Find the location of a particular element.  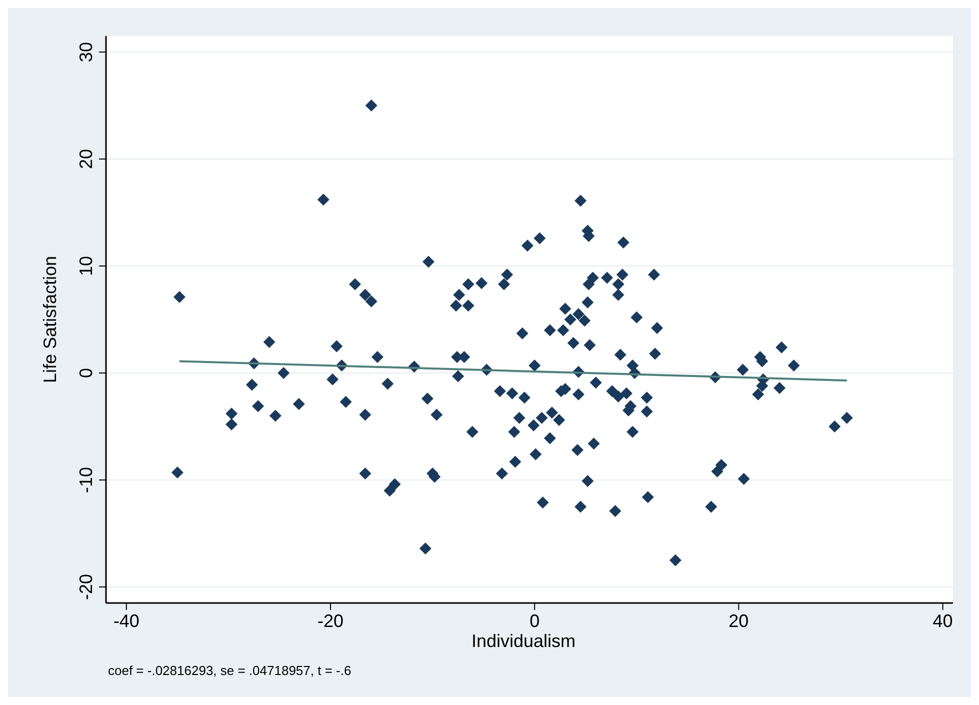

y-tick-label: 20 is located at coordinates (86, 159).